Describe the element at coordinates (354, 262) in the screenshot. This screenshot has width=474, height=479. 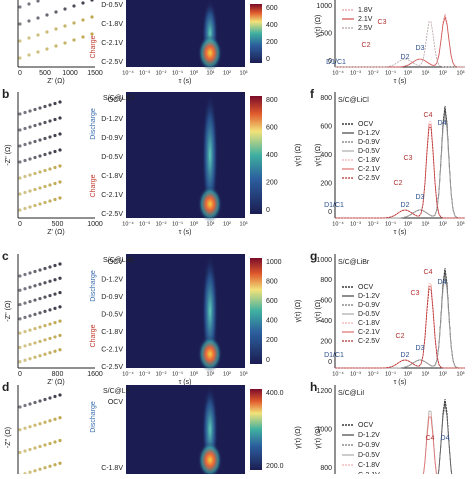
I see `dist-title: S/C@LiBr` at that location.